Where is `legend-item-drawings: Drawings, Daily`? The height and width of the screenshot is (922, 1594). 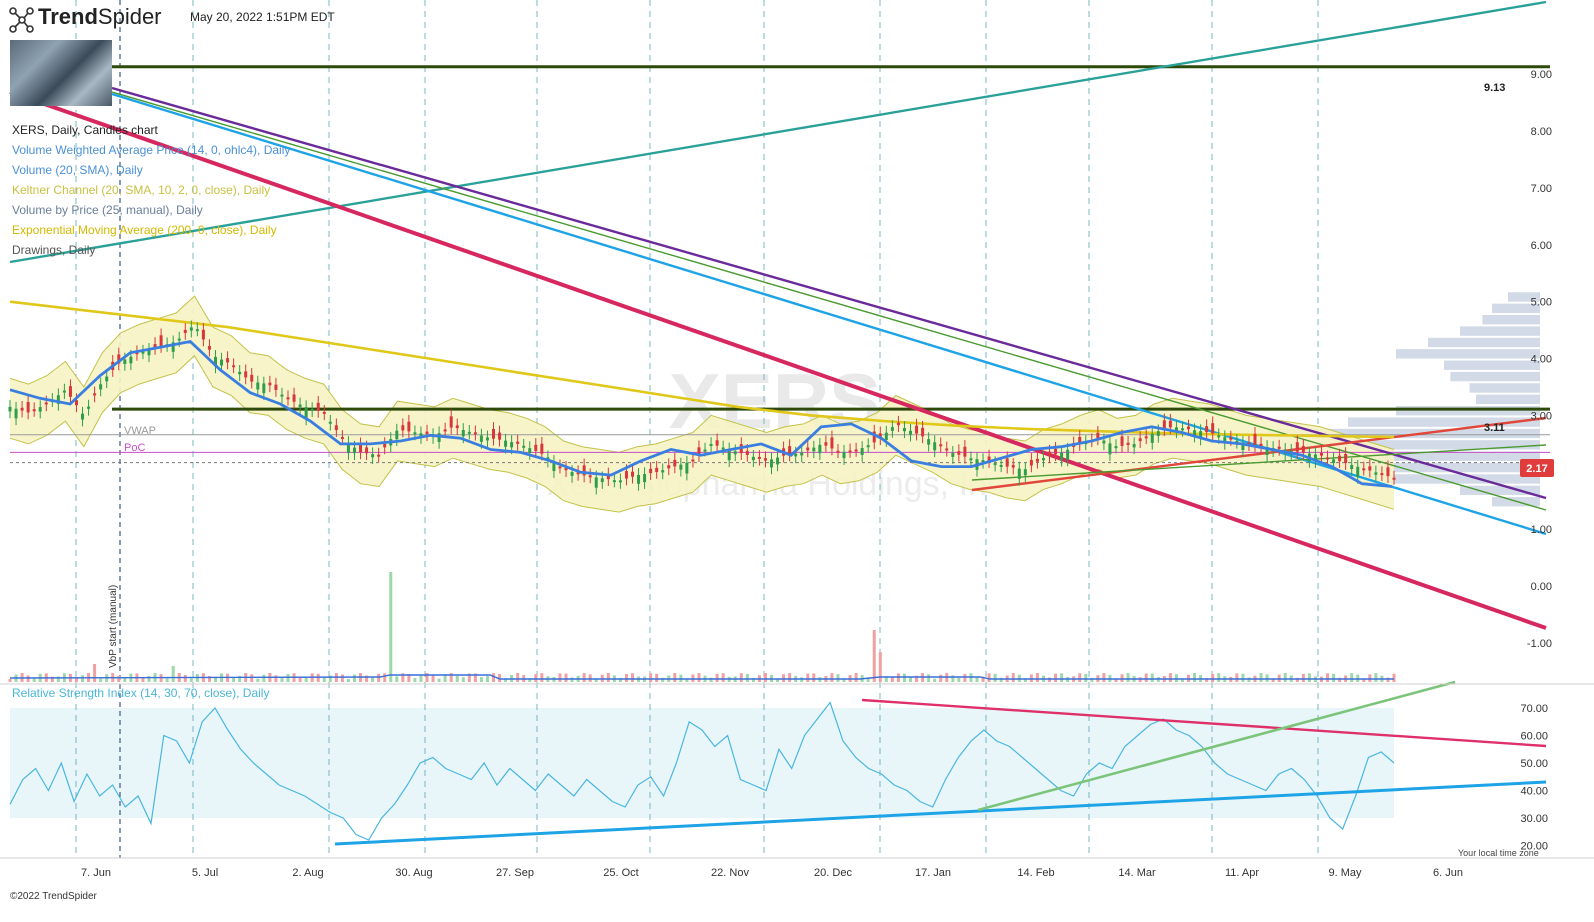
legend-item-drawings: Drawings, Daily is located at coordinates (54, 250).